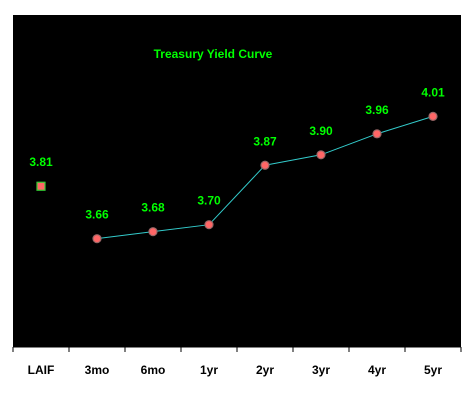 The image size is (468, 402). I want to click on x-tick-label: 5yr, so click(433, 370).